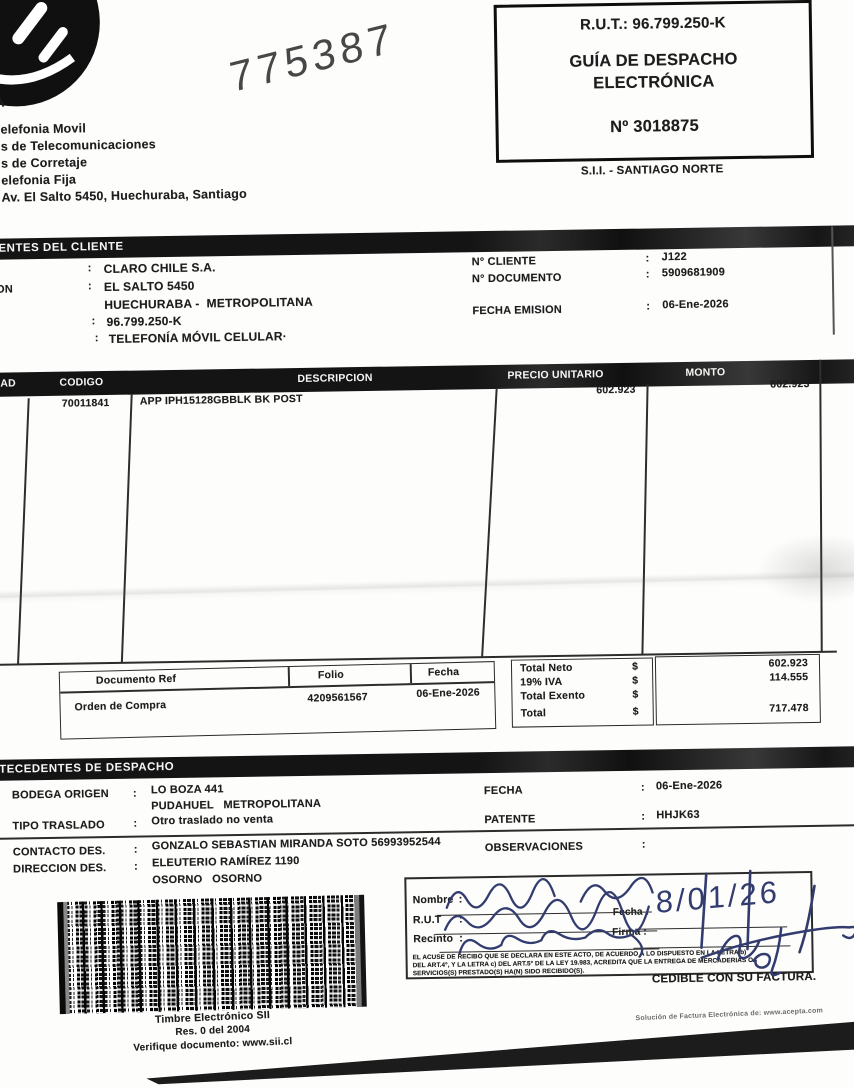 The image size is (854, 1088). I want to click on total-neto-label: Total Neto, so click(546, 668).